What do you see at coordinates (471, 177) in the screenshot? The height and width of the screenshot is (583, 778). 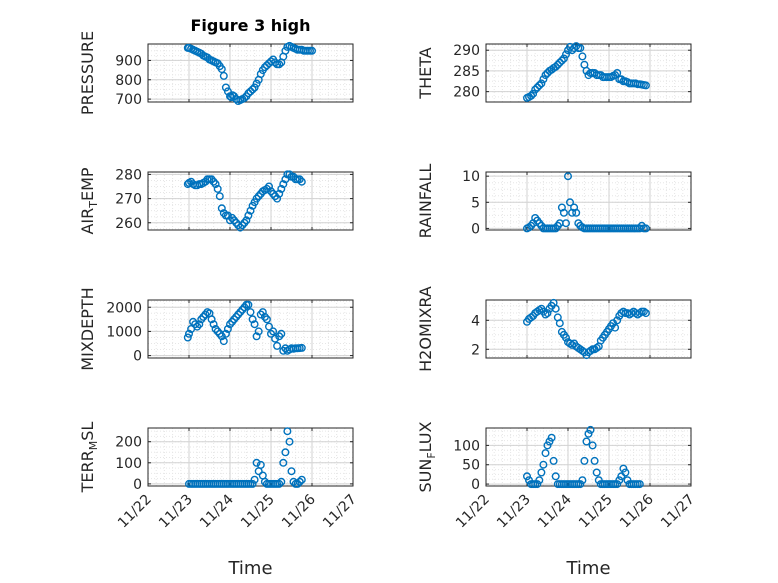 I see `y-tick-label: 10` at bounding box center [471, 177].